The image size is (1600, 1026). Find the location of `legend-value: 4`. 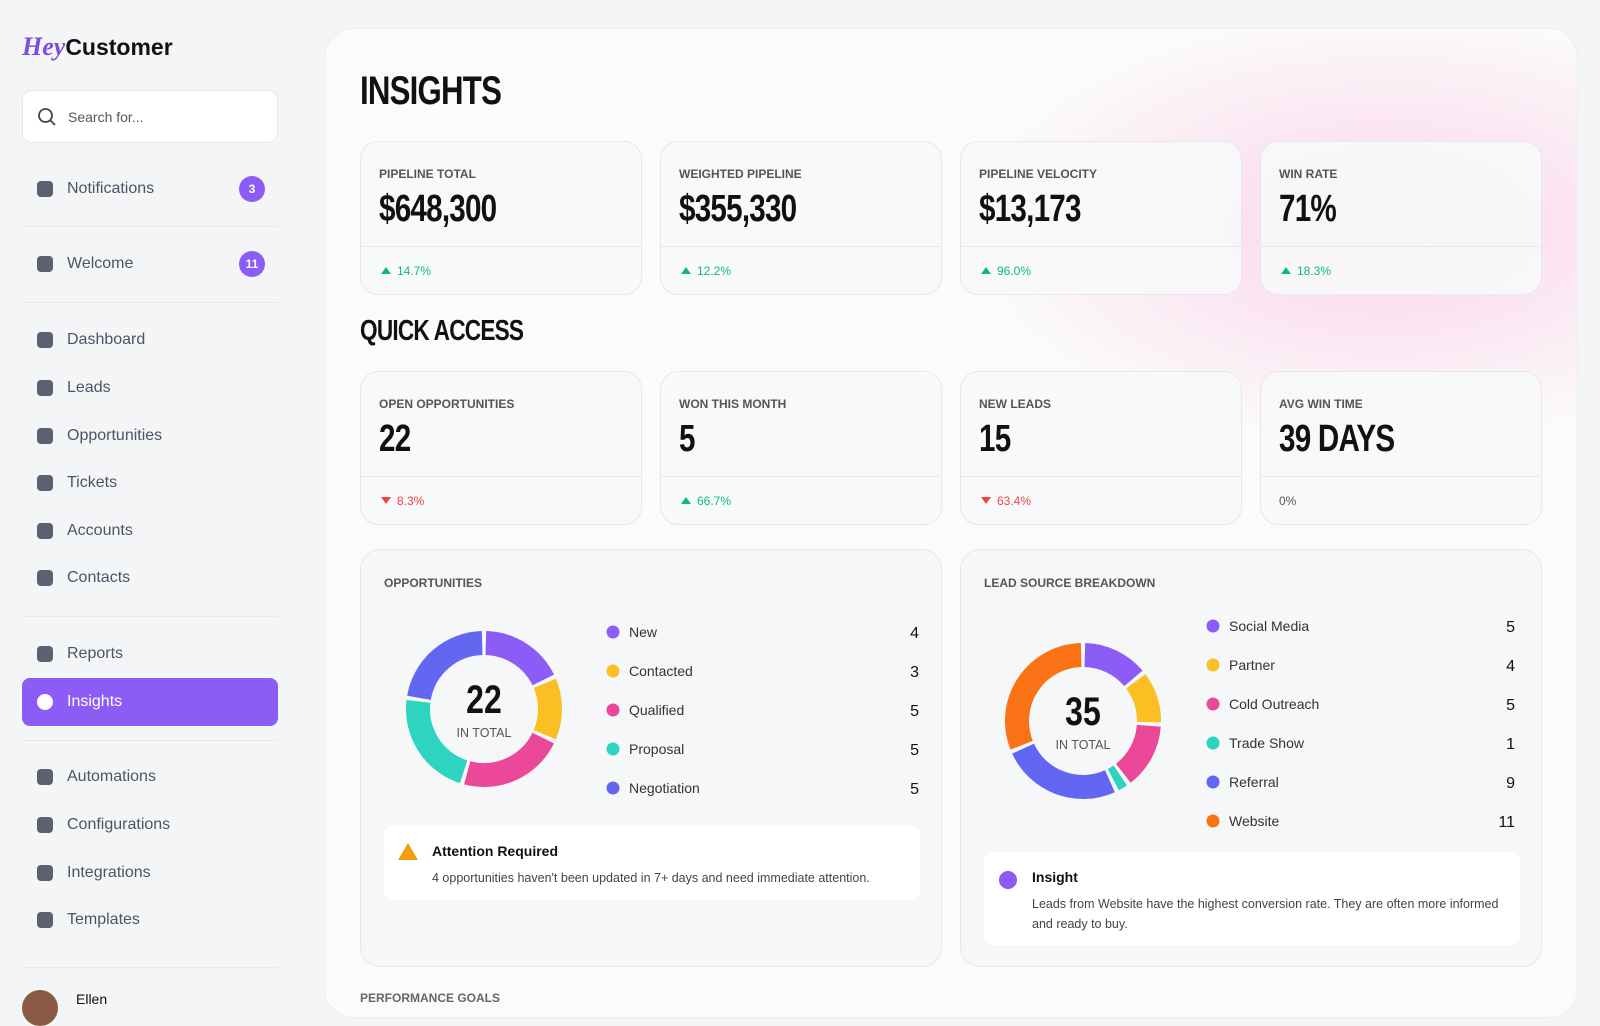

legend-value: 4 is located at coordinates (1510, 666).